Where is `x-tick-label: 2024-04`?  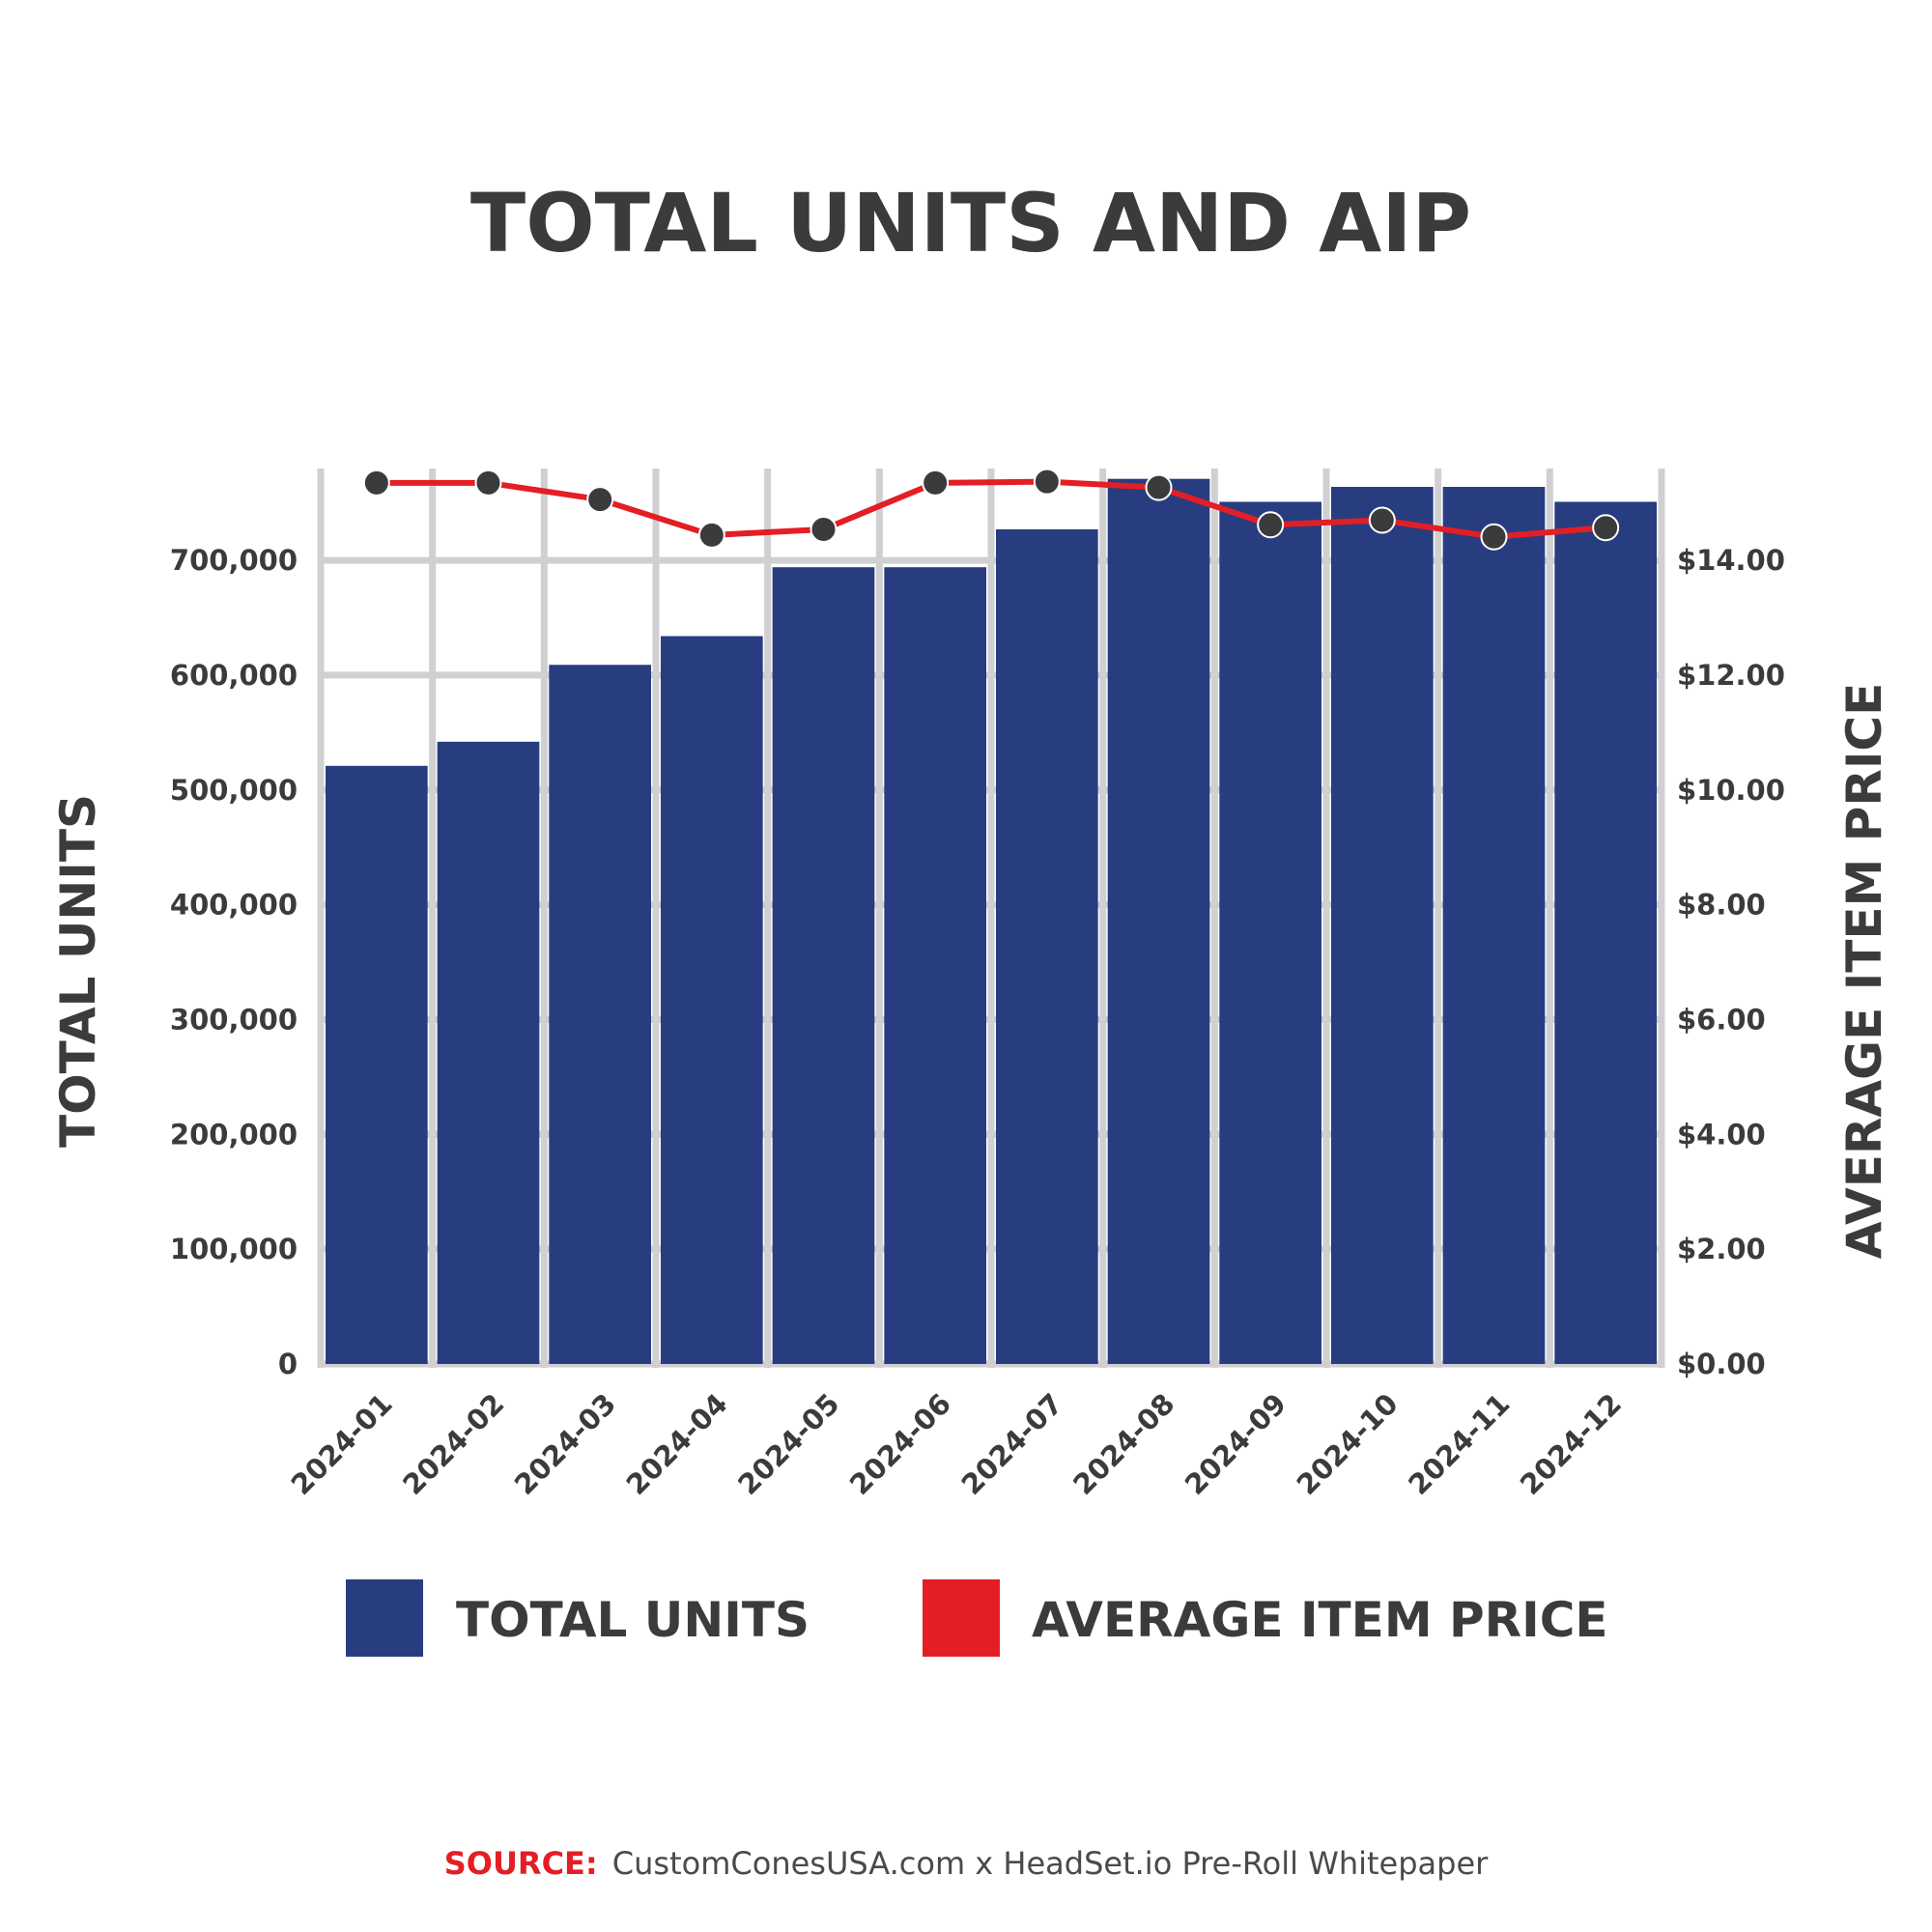 x-tick-label: 2024-04 is located at coordinates (677, 1444).